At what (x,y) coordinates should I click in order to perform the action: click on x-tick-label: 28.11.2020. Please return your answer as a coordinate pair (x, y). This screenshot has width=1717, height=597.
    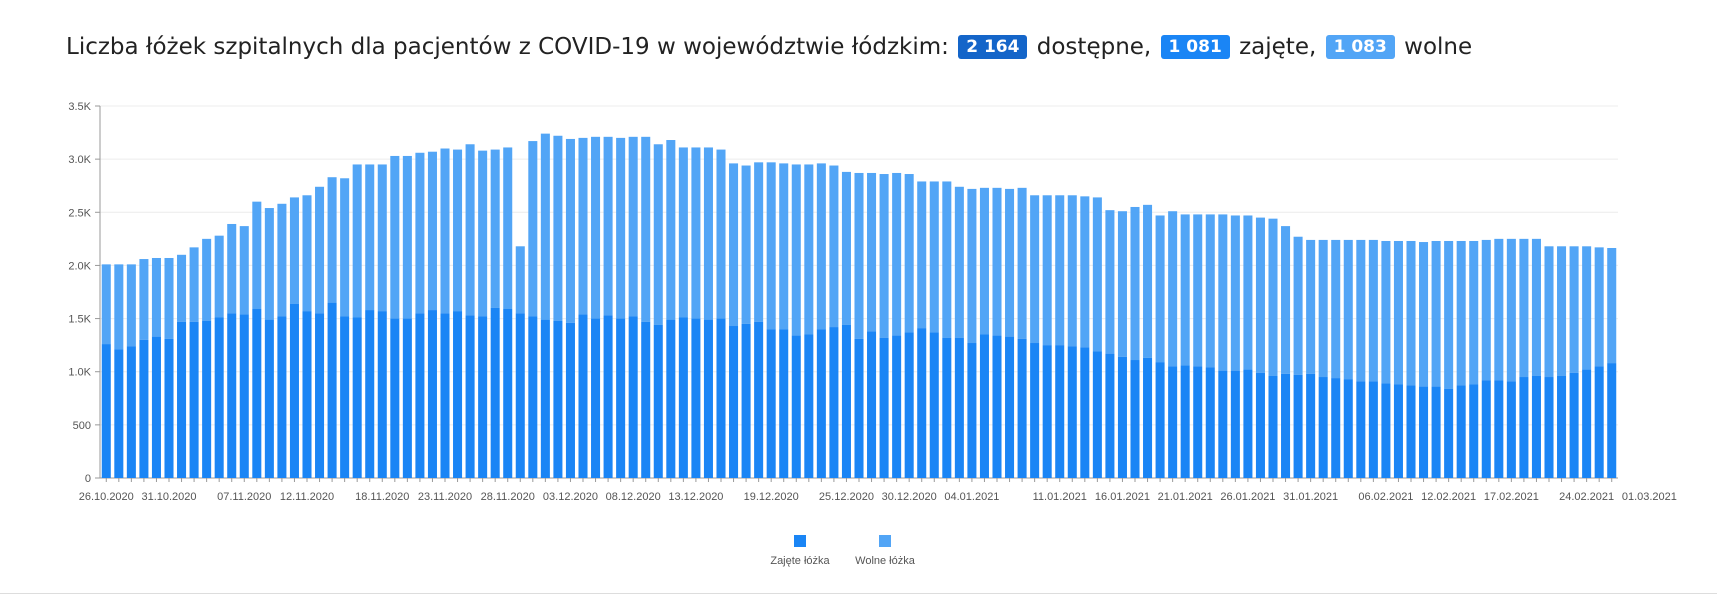
    Looking at the image, I should click on (508, 497).